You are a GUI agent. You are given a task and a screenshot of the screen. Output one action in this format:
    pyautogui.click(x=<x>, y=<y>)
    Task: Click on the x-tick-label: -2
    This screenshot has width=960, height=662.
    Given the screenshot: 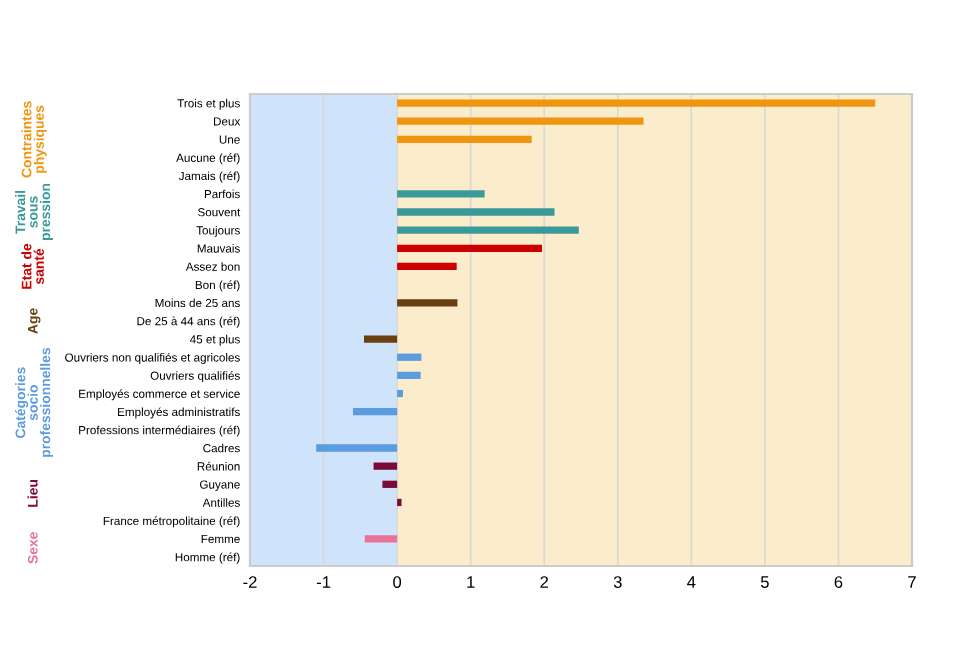 What is the action you would take?
    pyautogui.click(x=250, y=582)
    